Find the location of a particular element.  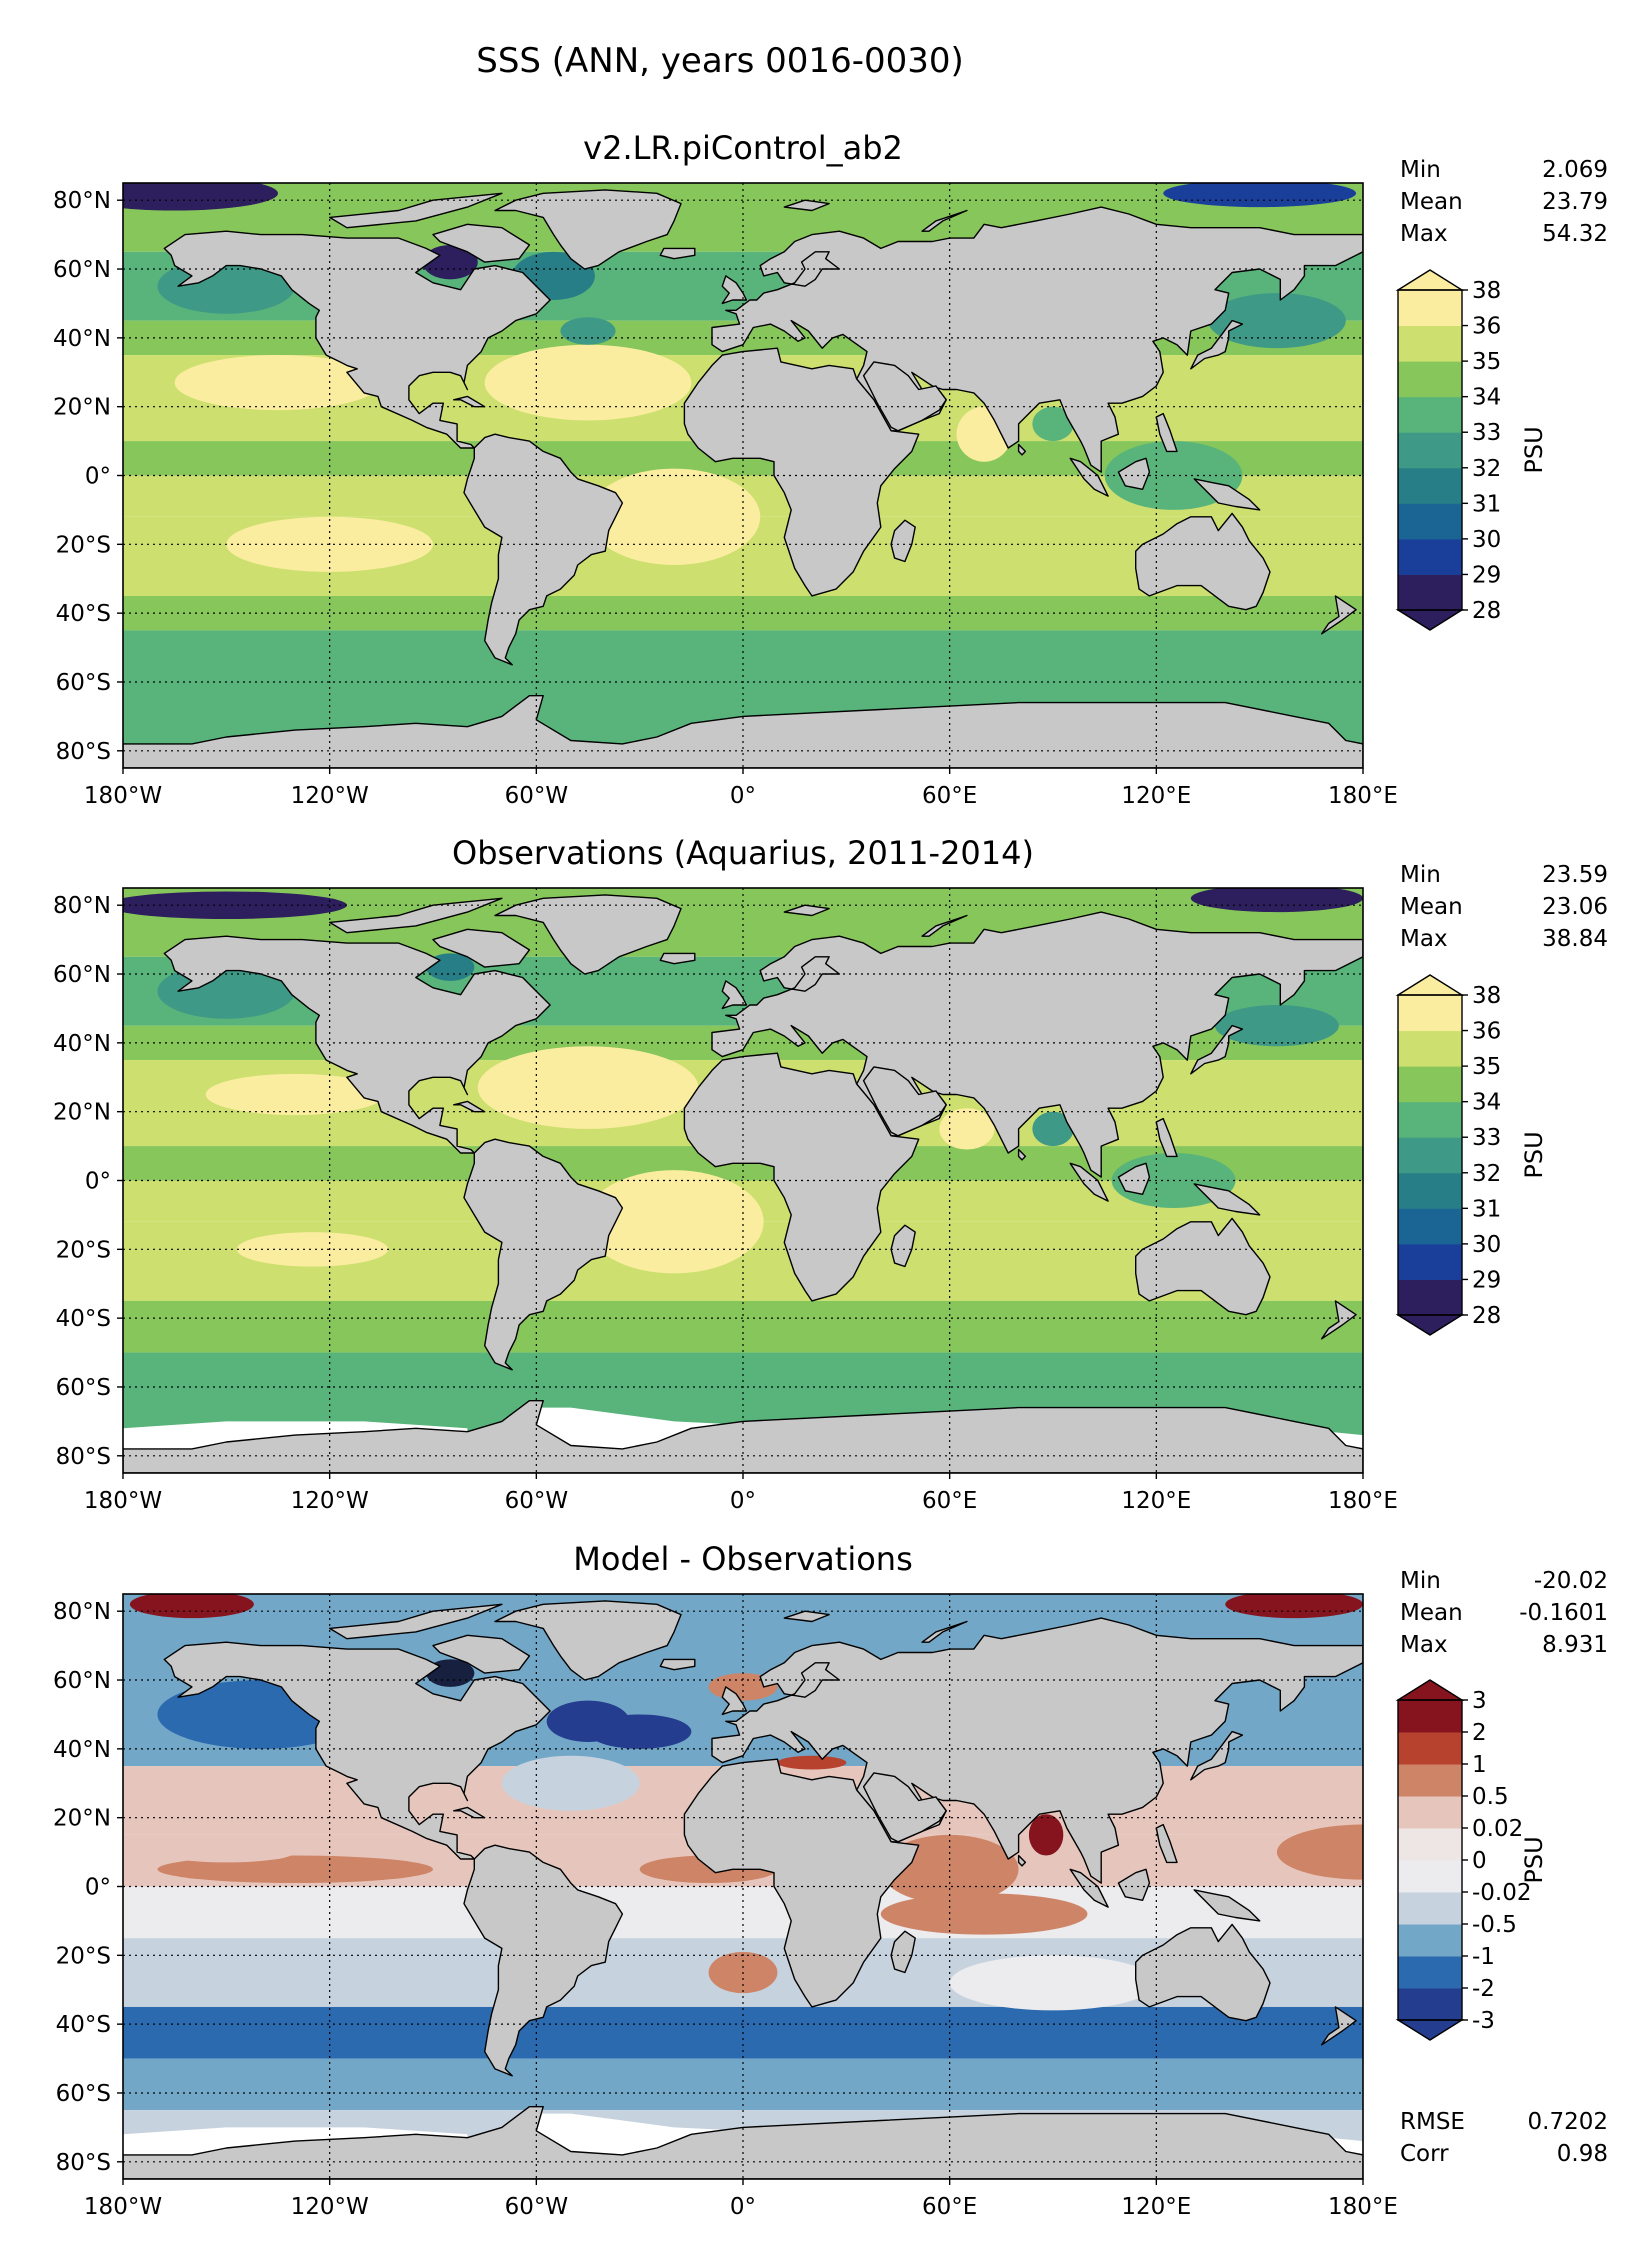

x-tick-label: 180°E is located at coordinates (1363, 1501).